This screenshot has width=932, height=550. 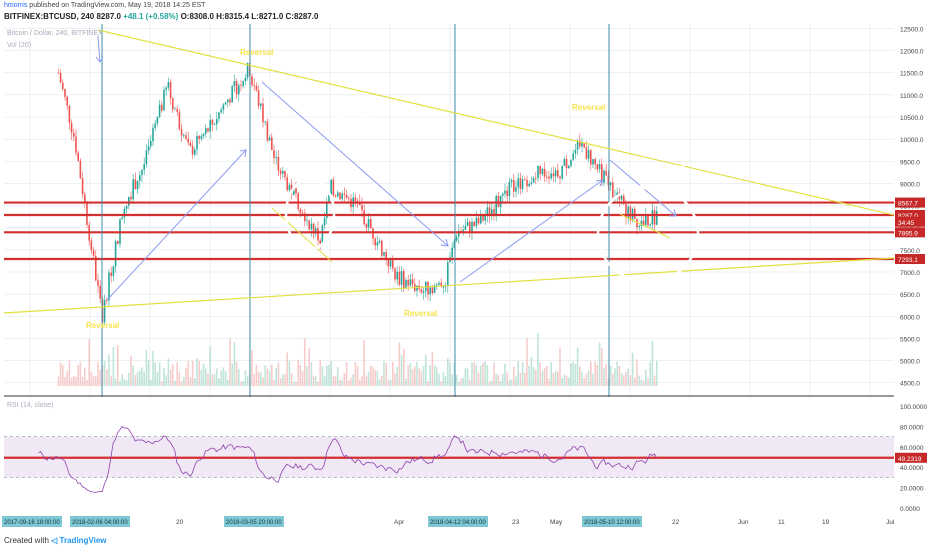 I want to click on time-tick-7: Jun, so click(x=743, y=522).